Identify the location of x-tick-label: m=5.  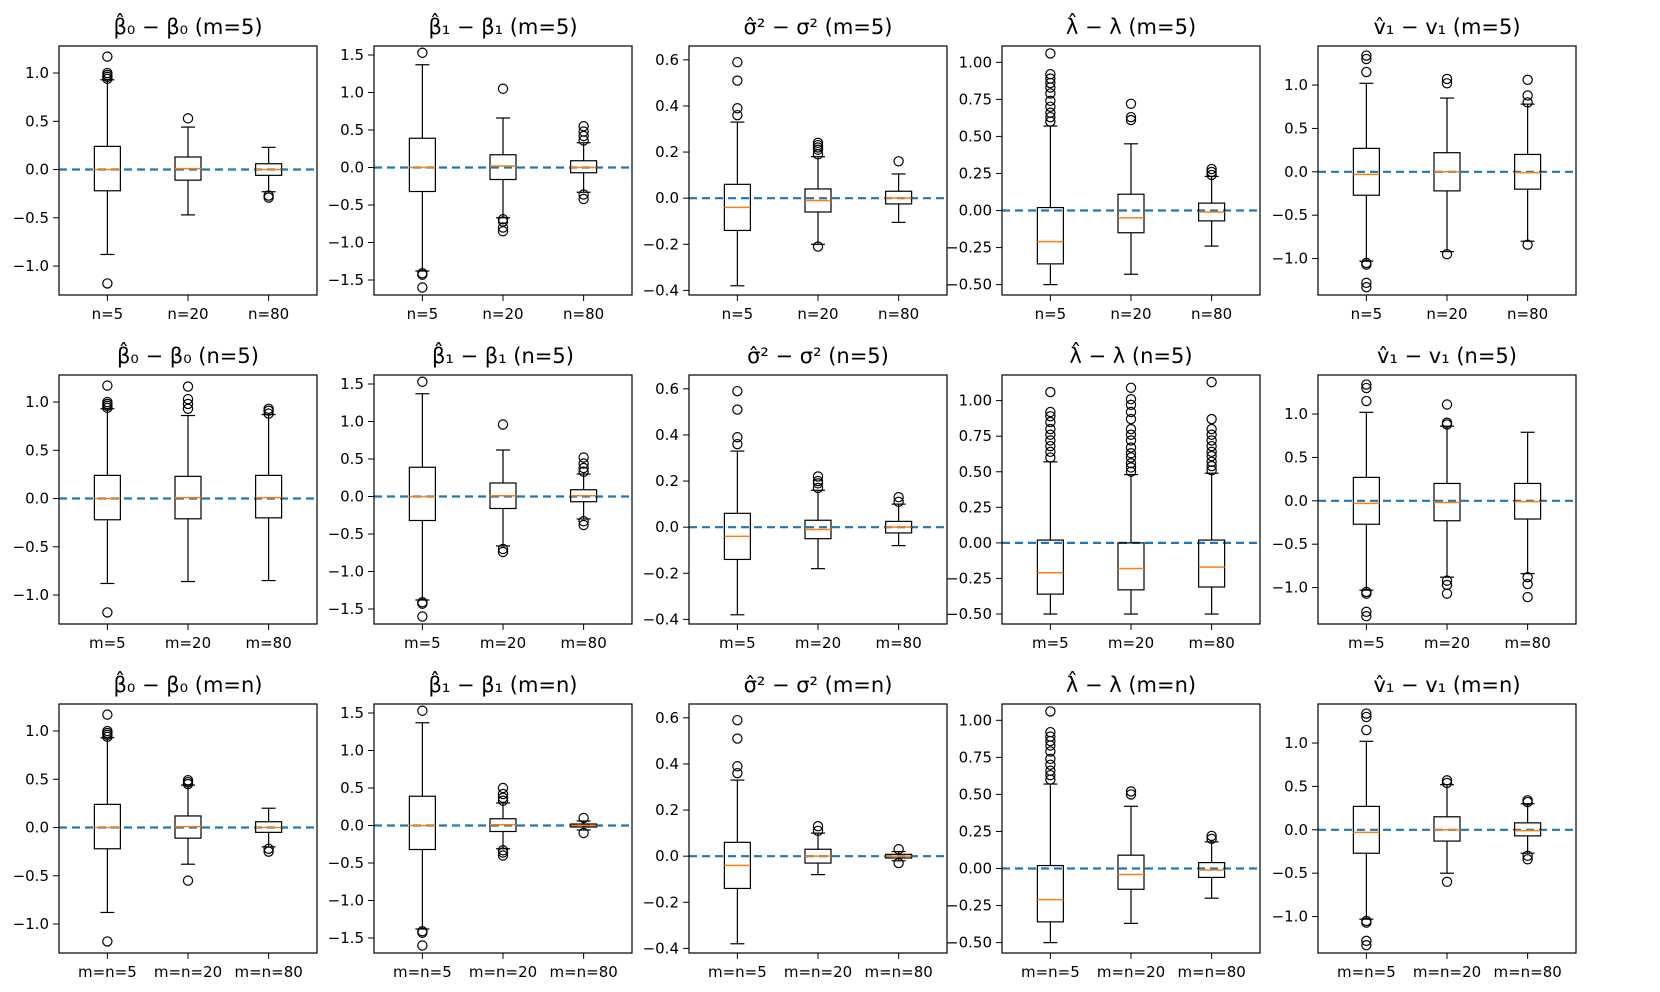
(1050, 643).